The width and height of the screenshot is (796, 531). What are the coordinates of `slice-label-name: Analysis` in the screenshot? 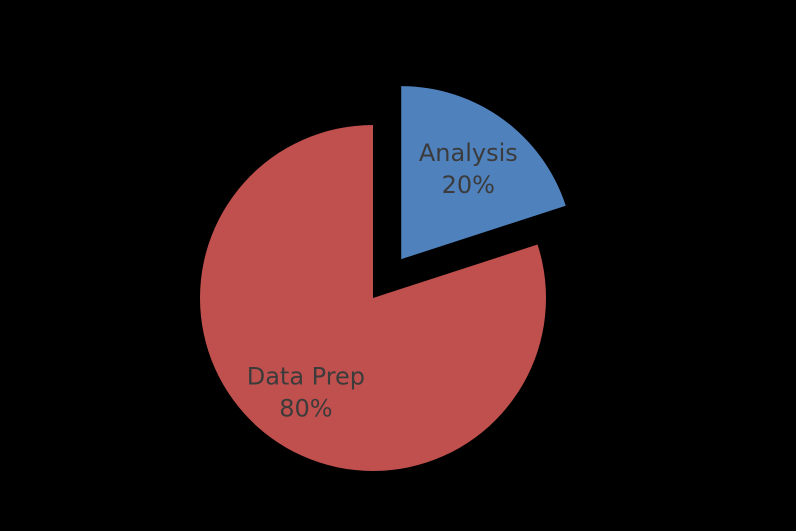 It's located at (468, 153).